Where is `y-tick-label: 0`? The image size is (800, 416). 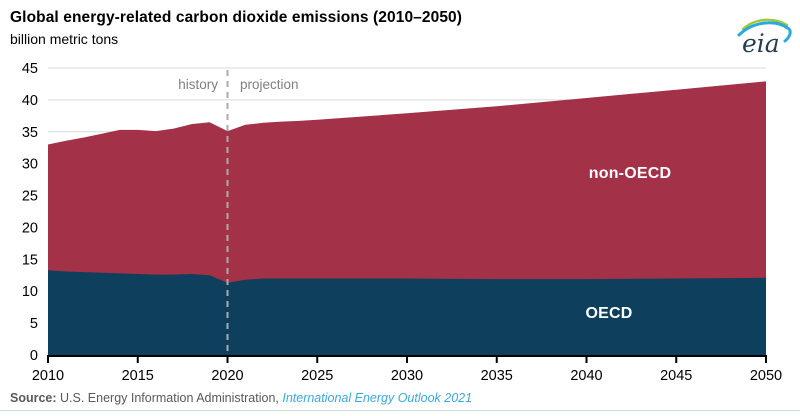
y-tick-label: 0 is located at coordinates (34, 356).